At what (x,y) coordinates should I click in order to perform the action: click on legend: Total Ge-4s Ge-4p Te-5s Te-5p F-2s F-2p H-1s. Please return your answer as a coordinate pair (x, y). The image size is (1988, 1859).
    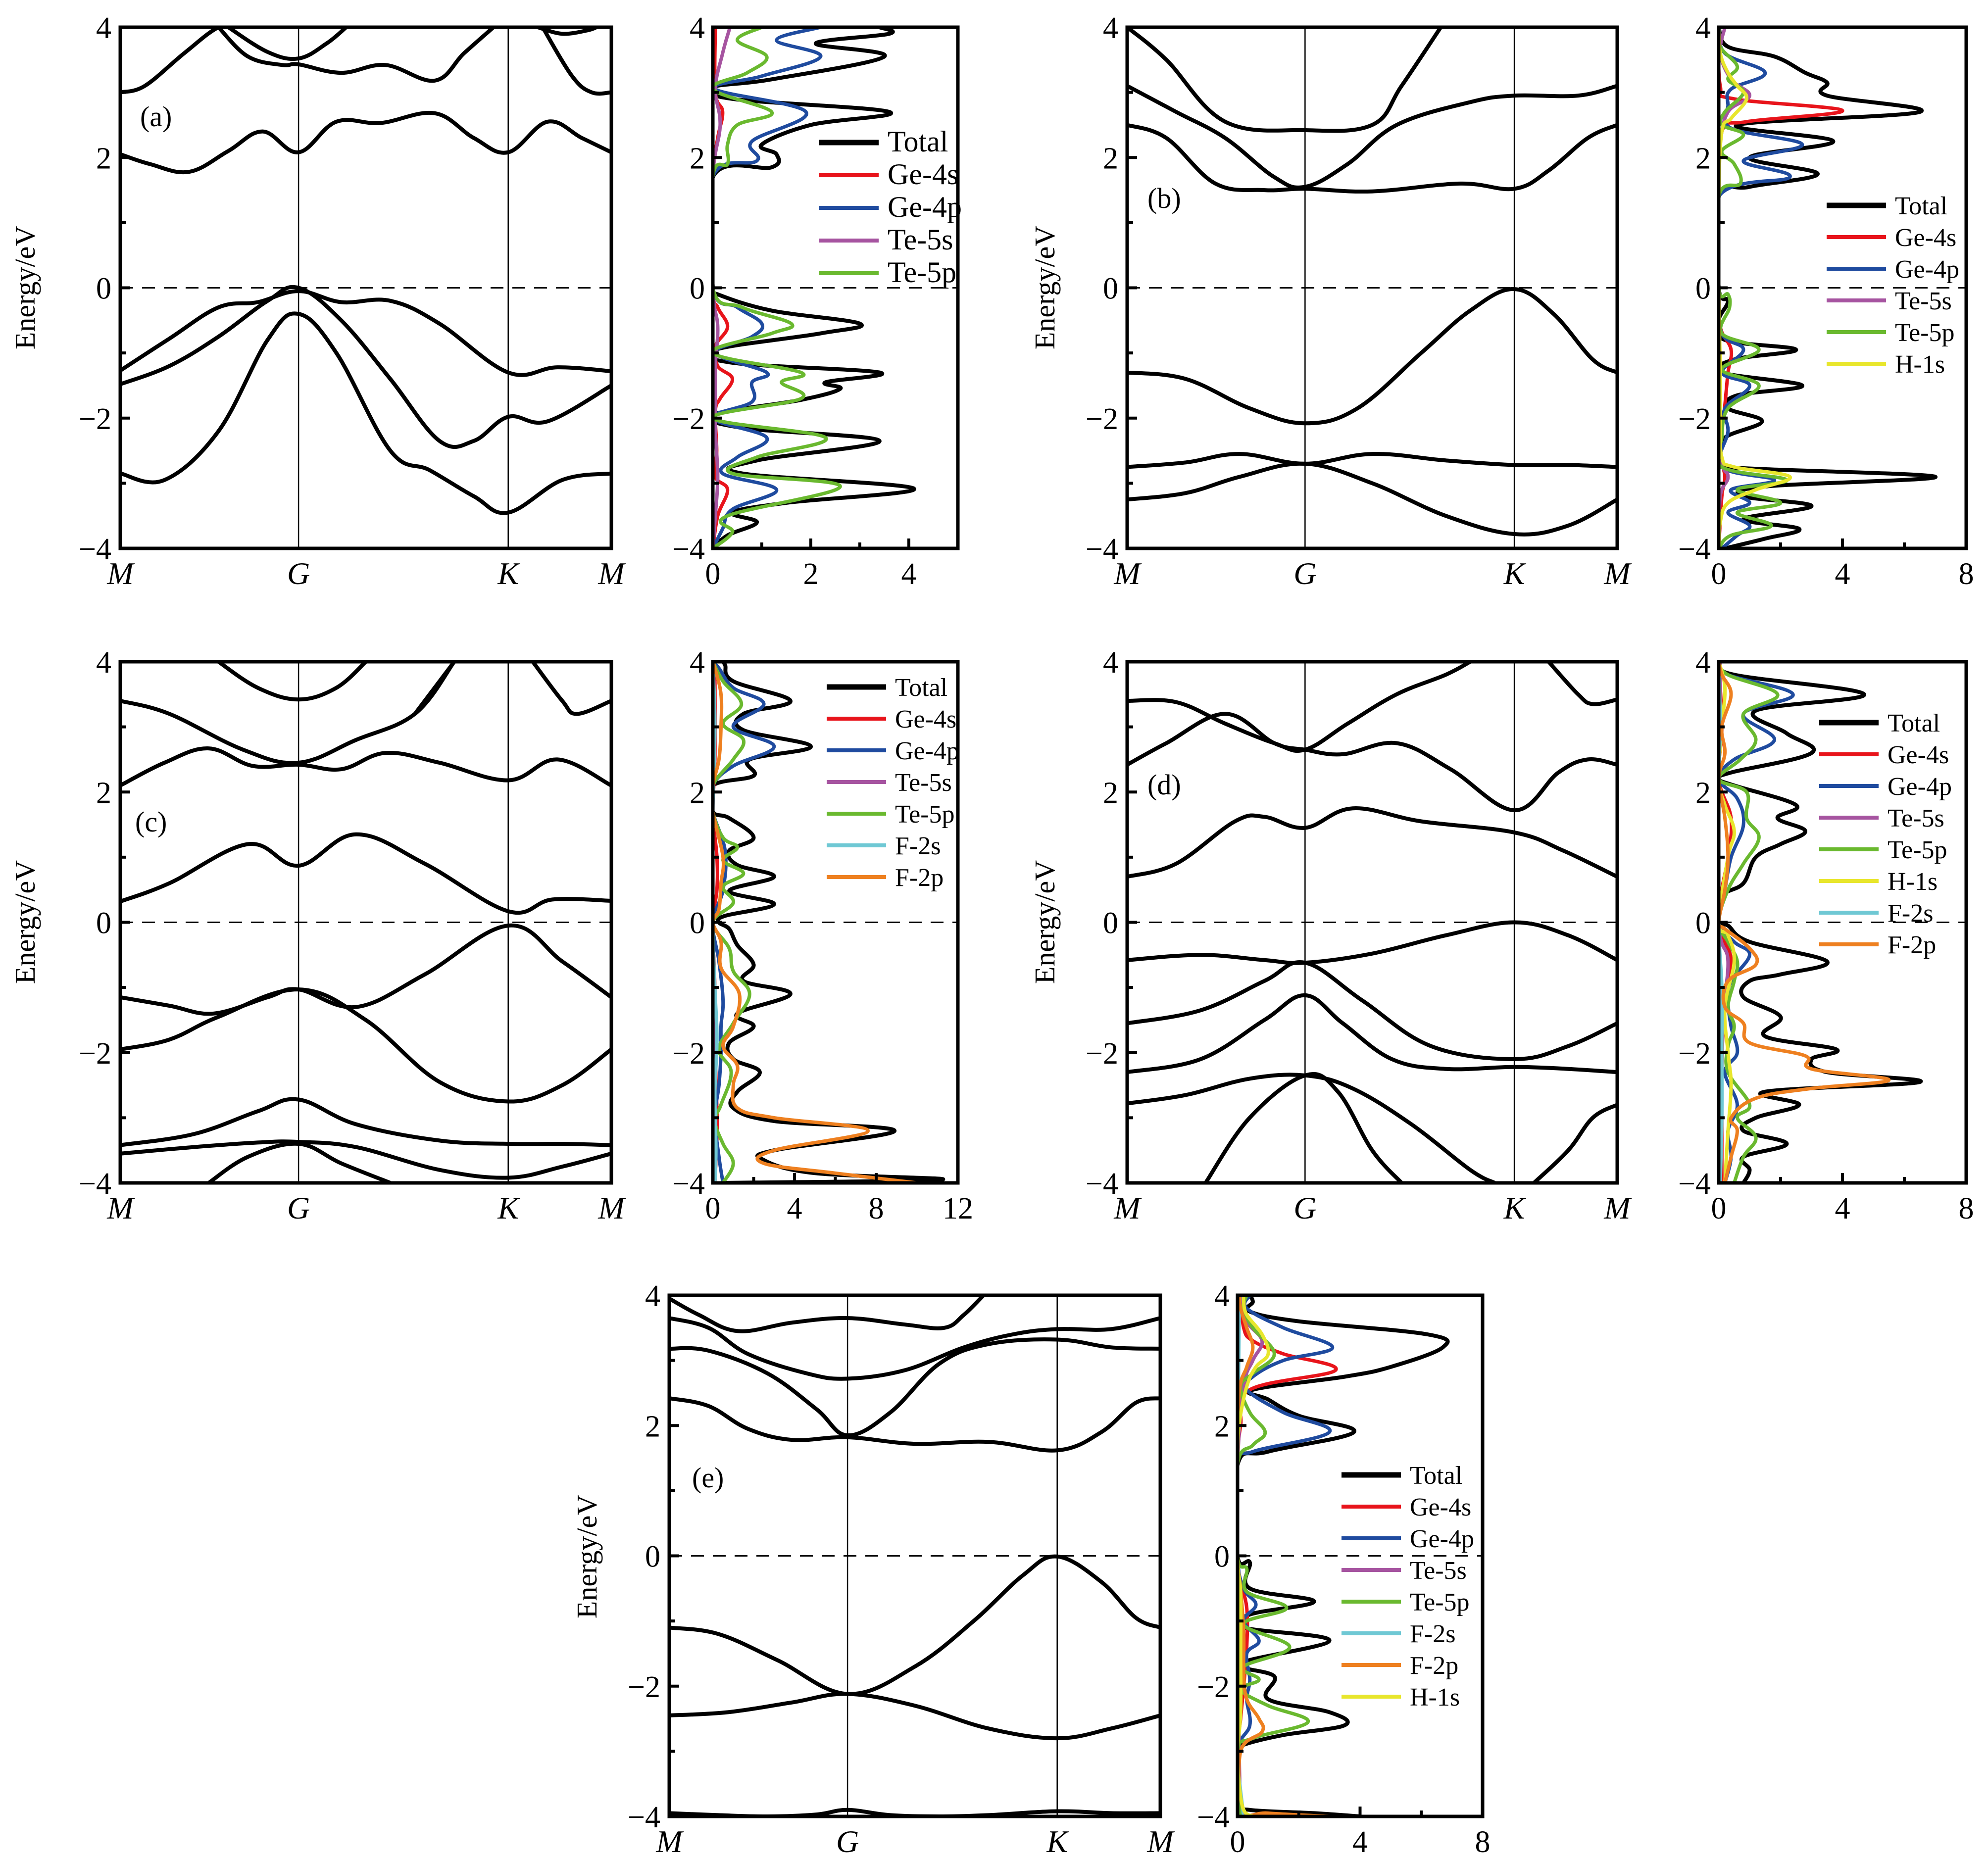
    Looking at the image, I should click on (1408, 1587).